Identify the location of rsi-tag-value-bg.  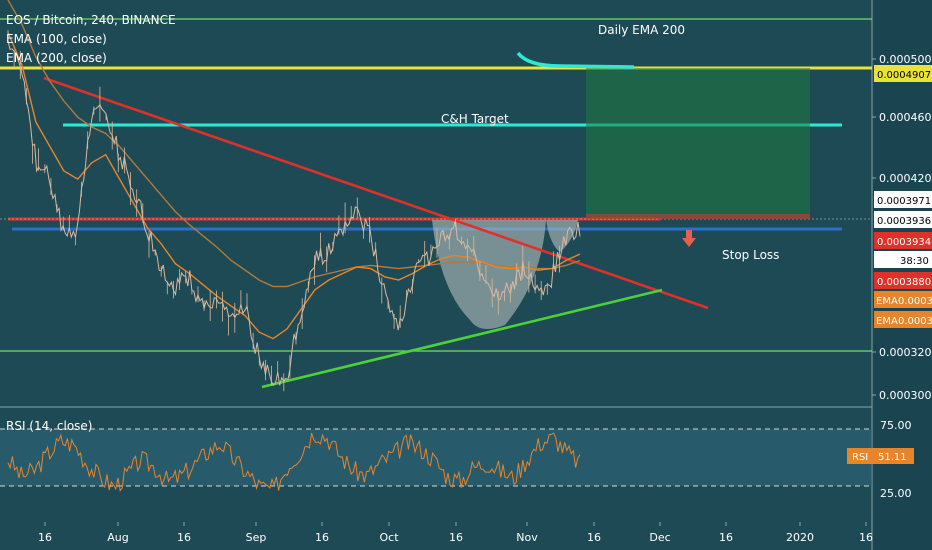
(894, 456).